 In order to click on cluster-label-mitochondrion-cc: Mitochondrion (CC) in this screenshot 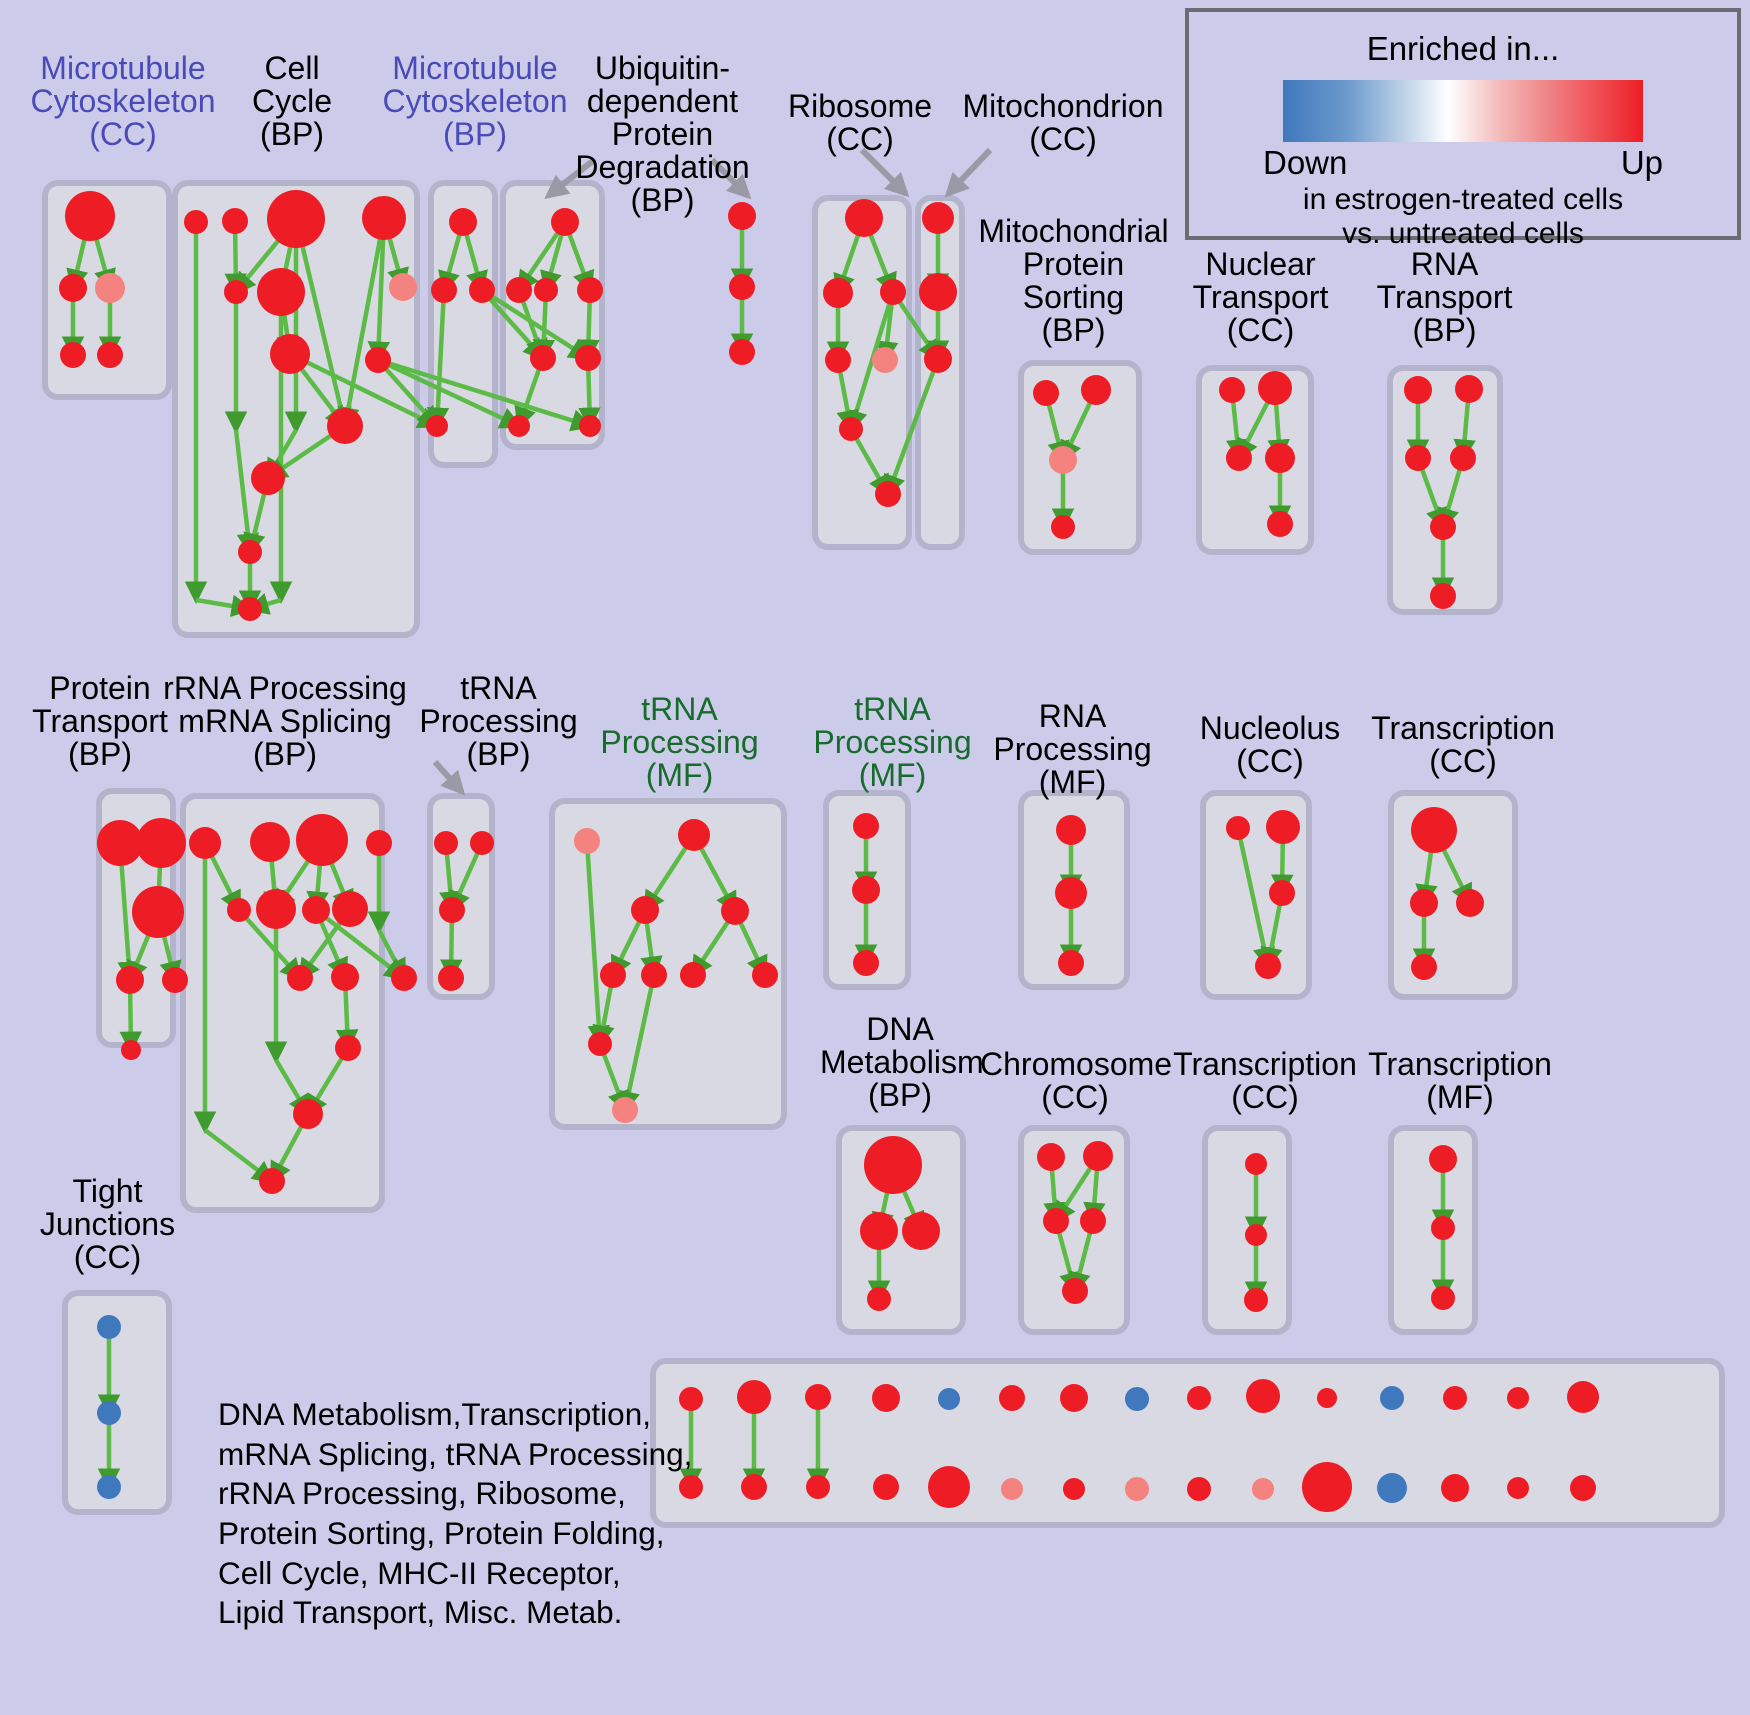, I will do `click(1063, 122)`.